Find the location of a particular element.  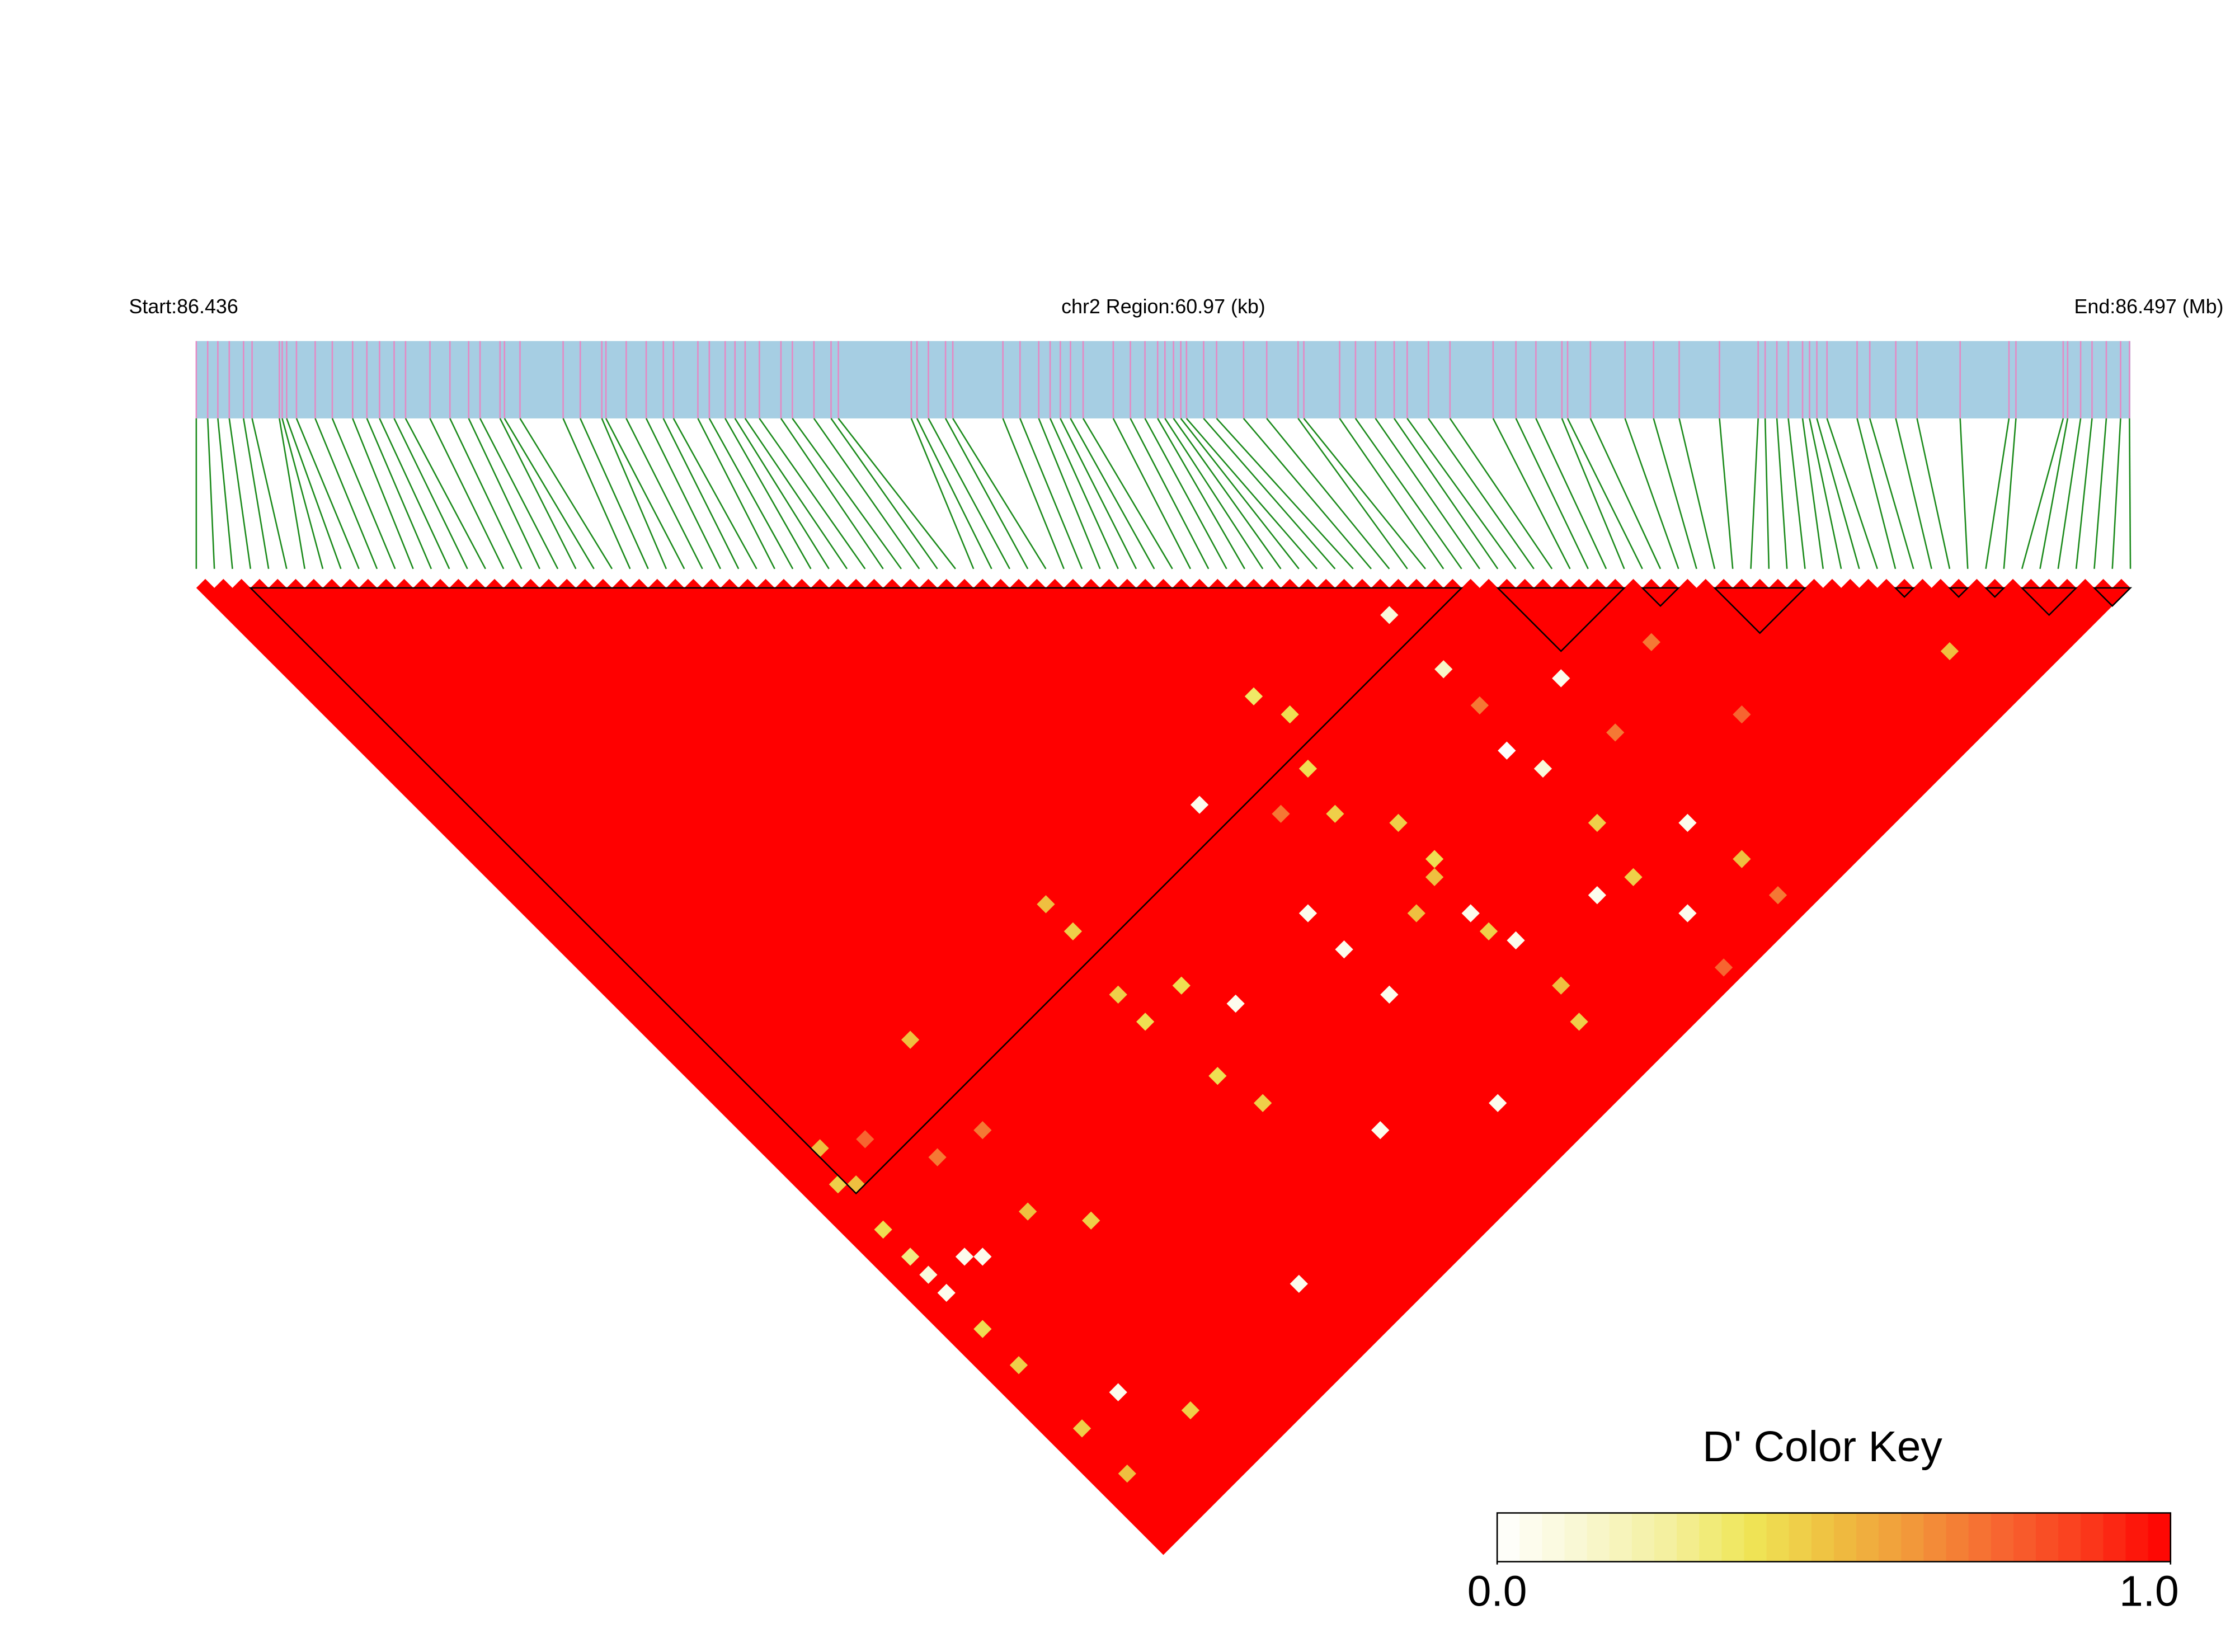

region-label: chr2 Region:60.97 (kb) is located at coordinates (1163, 306).